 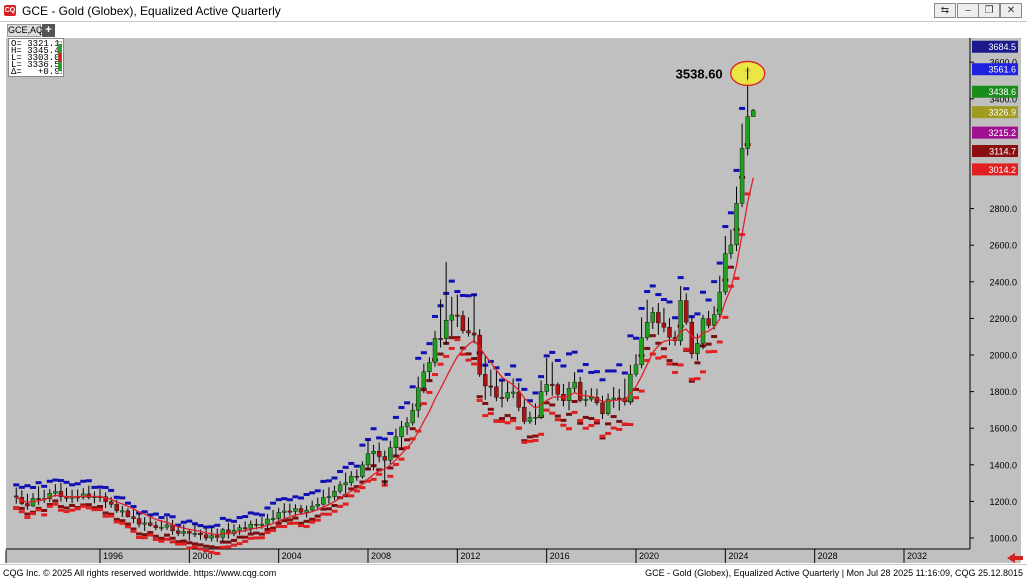 I want to click on price-tag-label: 3014.2, so click(x=1002, y=170).